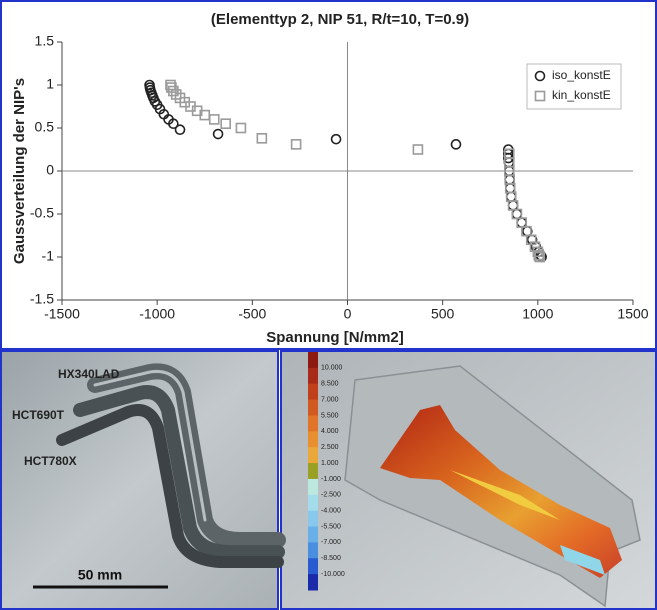 The image size is (657, 610). Describe the element at coordinates (45, 41) in the screenshot. I see `y-tick-label: 1.5` at that location.